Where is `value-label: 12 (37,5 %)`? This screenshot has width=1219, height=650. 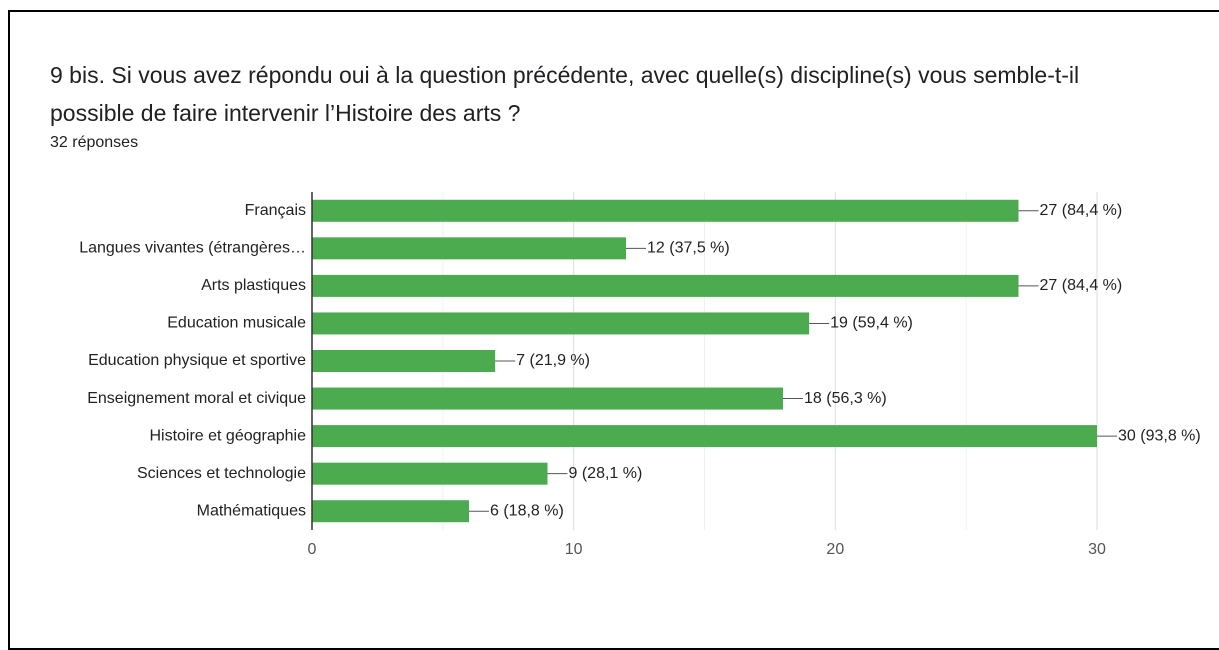
value-label: 12 (37,5 %) is located at coordinates (688, 248).